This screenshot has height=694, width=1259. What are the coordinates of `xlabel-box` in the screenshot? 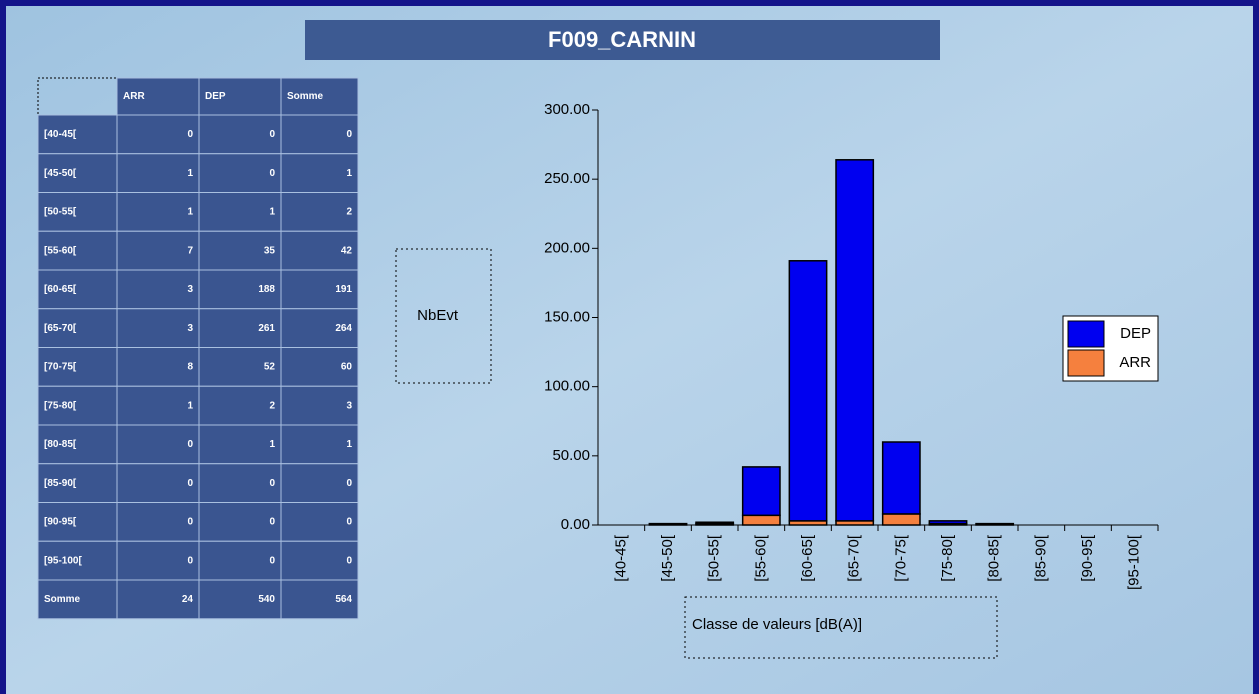 It's located at (841, 627).